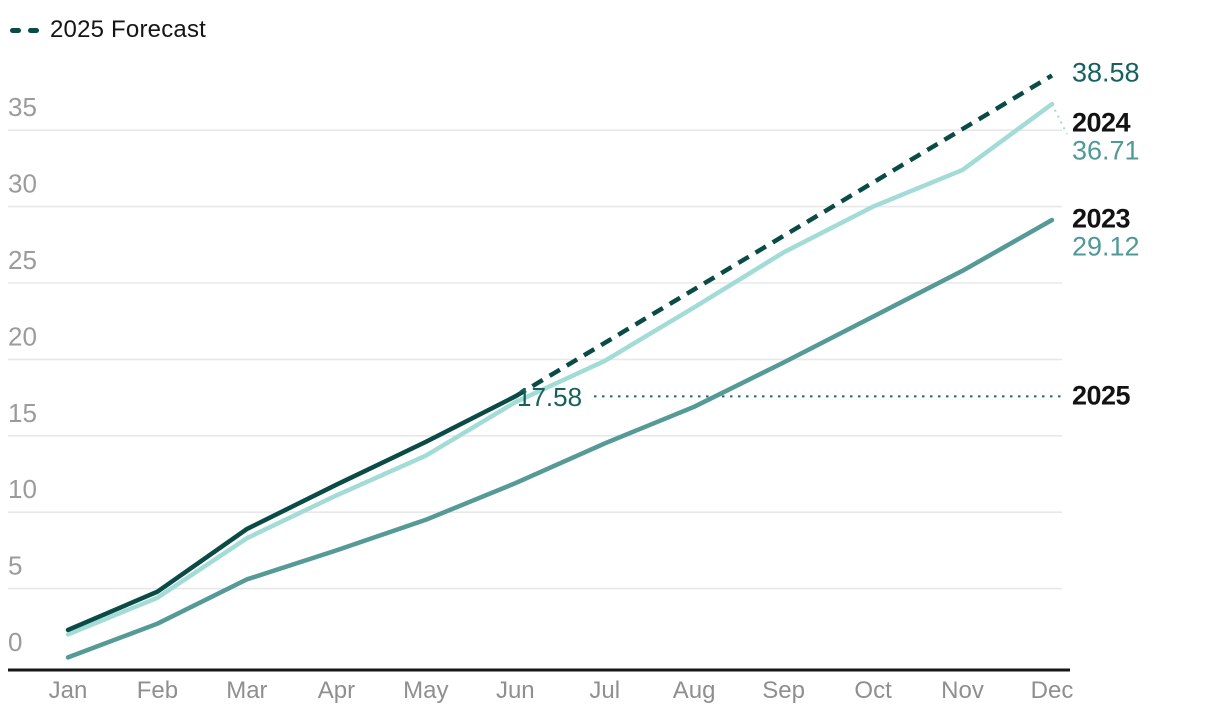  I want to click on series-end-value-2023: 29.12, so click(1106, 246).